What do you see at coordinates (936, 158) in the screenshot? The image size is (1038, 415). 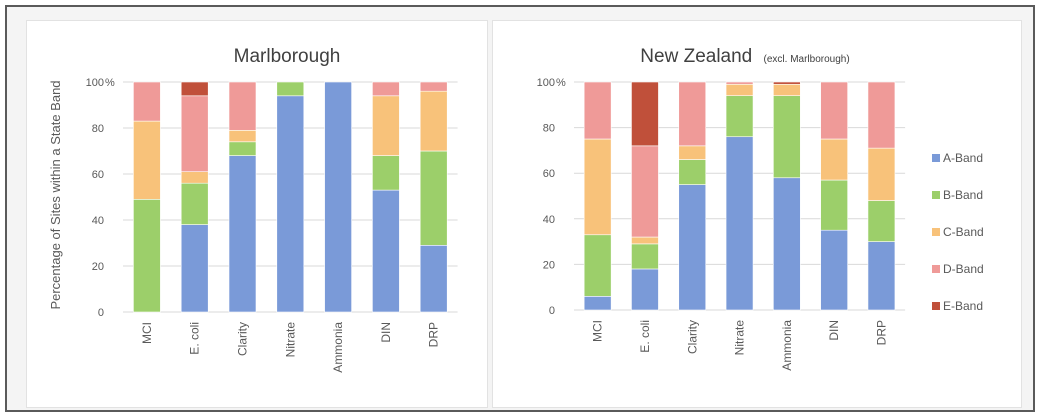 I see `legend-swatch-a-band` at bounding box center [936, 158].